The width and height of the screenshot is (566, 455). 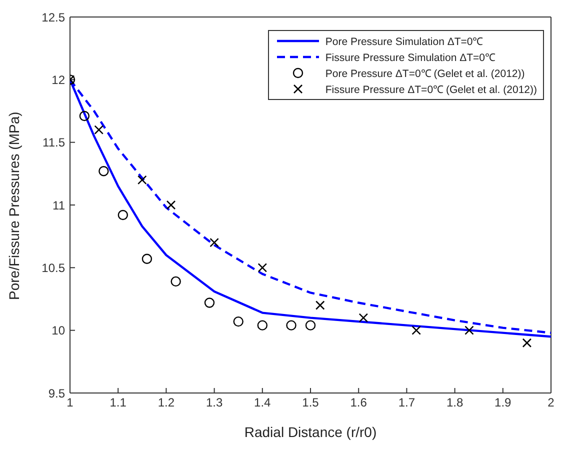 What do you see at coordinates (54, 143) in the screenshot?
I see `y-tick-label: 11.5` at bounding box center [54, 143].